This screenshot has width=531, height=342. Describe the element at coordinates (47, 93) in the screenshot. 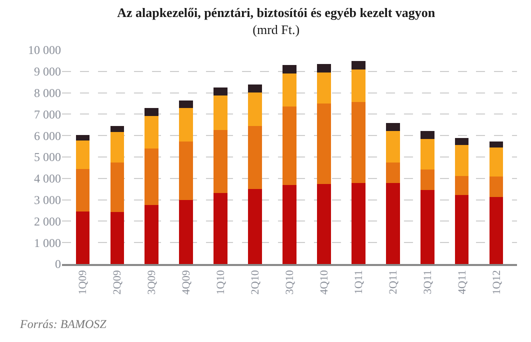

I see `y-tick-label: 8 000` at that location.